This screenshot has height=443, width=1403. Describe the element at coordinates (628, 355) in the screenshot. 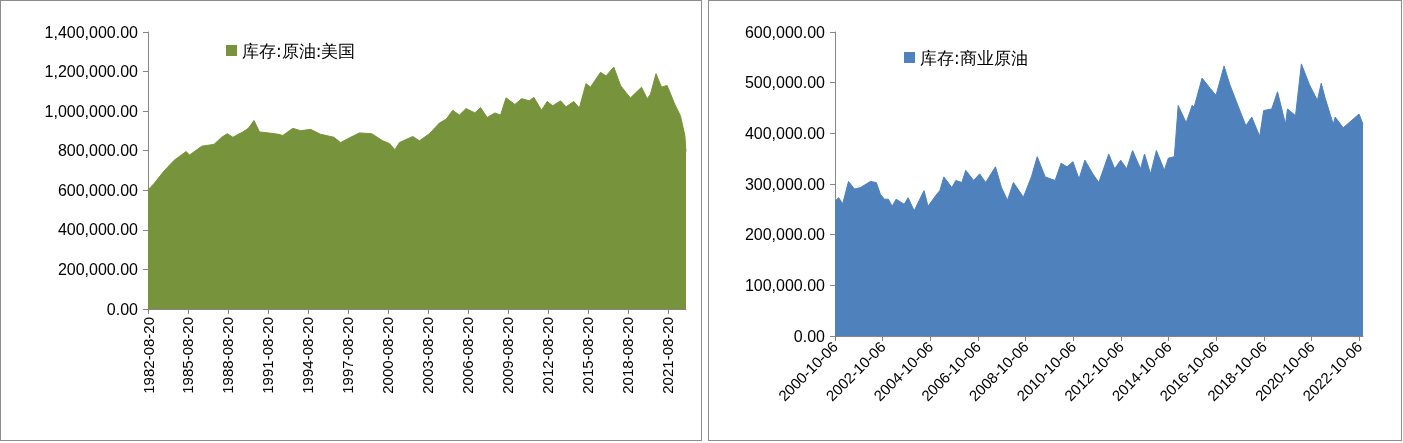

I see `x-tick-label: 2018-08-20` at that location.